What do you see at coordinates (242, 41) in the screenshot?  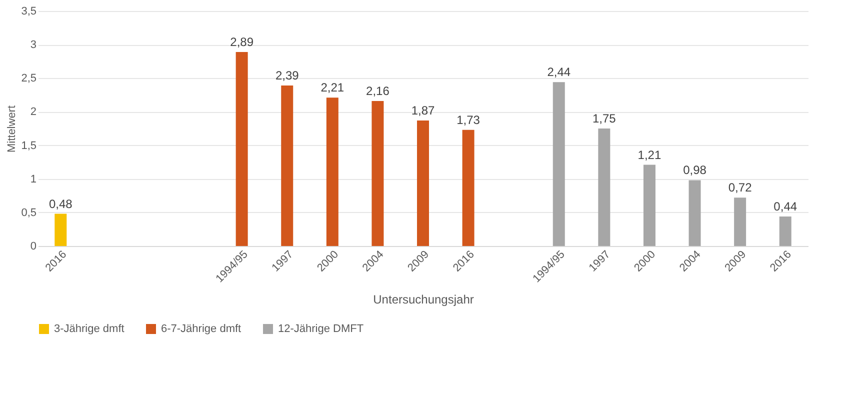 I see `data-label: 2,89` at bounding box center [242, 41].